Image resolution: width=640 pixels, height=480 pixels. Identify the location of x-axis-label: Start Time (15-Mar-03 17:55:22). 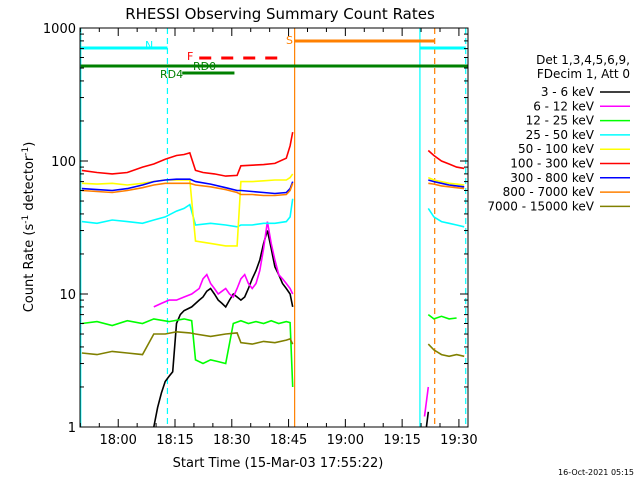
(278, 463).